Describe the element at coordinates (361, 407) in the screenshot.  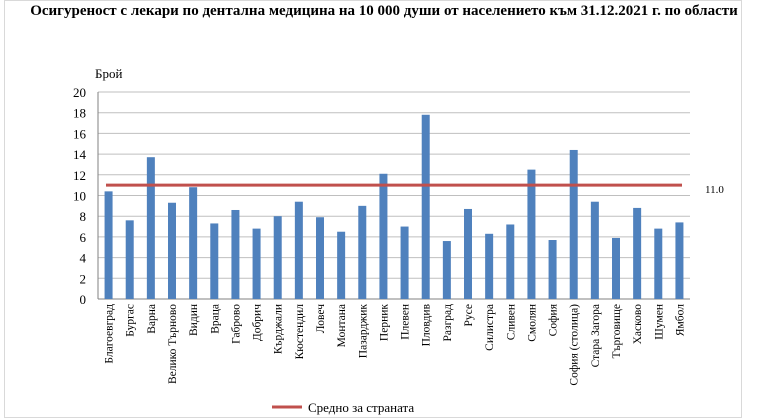
I see `legend-label: Средно за страната` at that location.